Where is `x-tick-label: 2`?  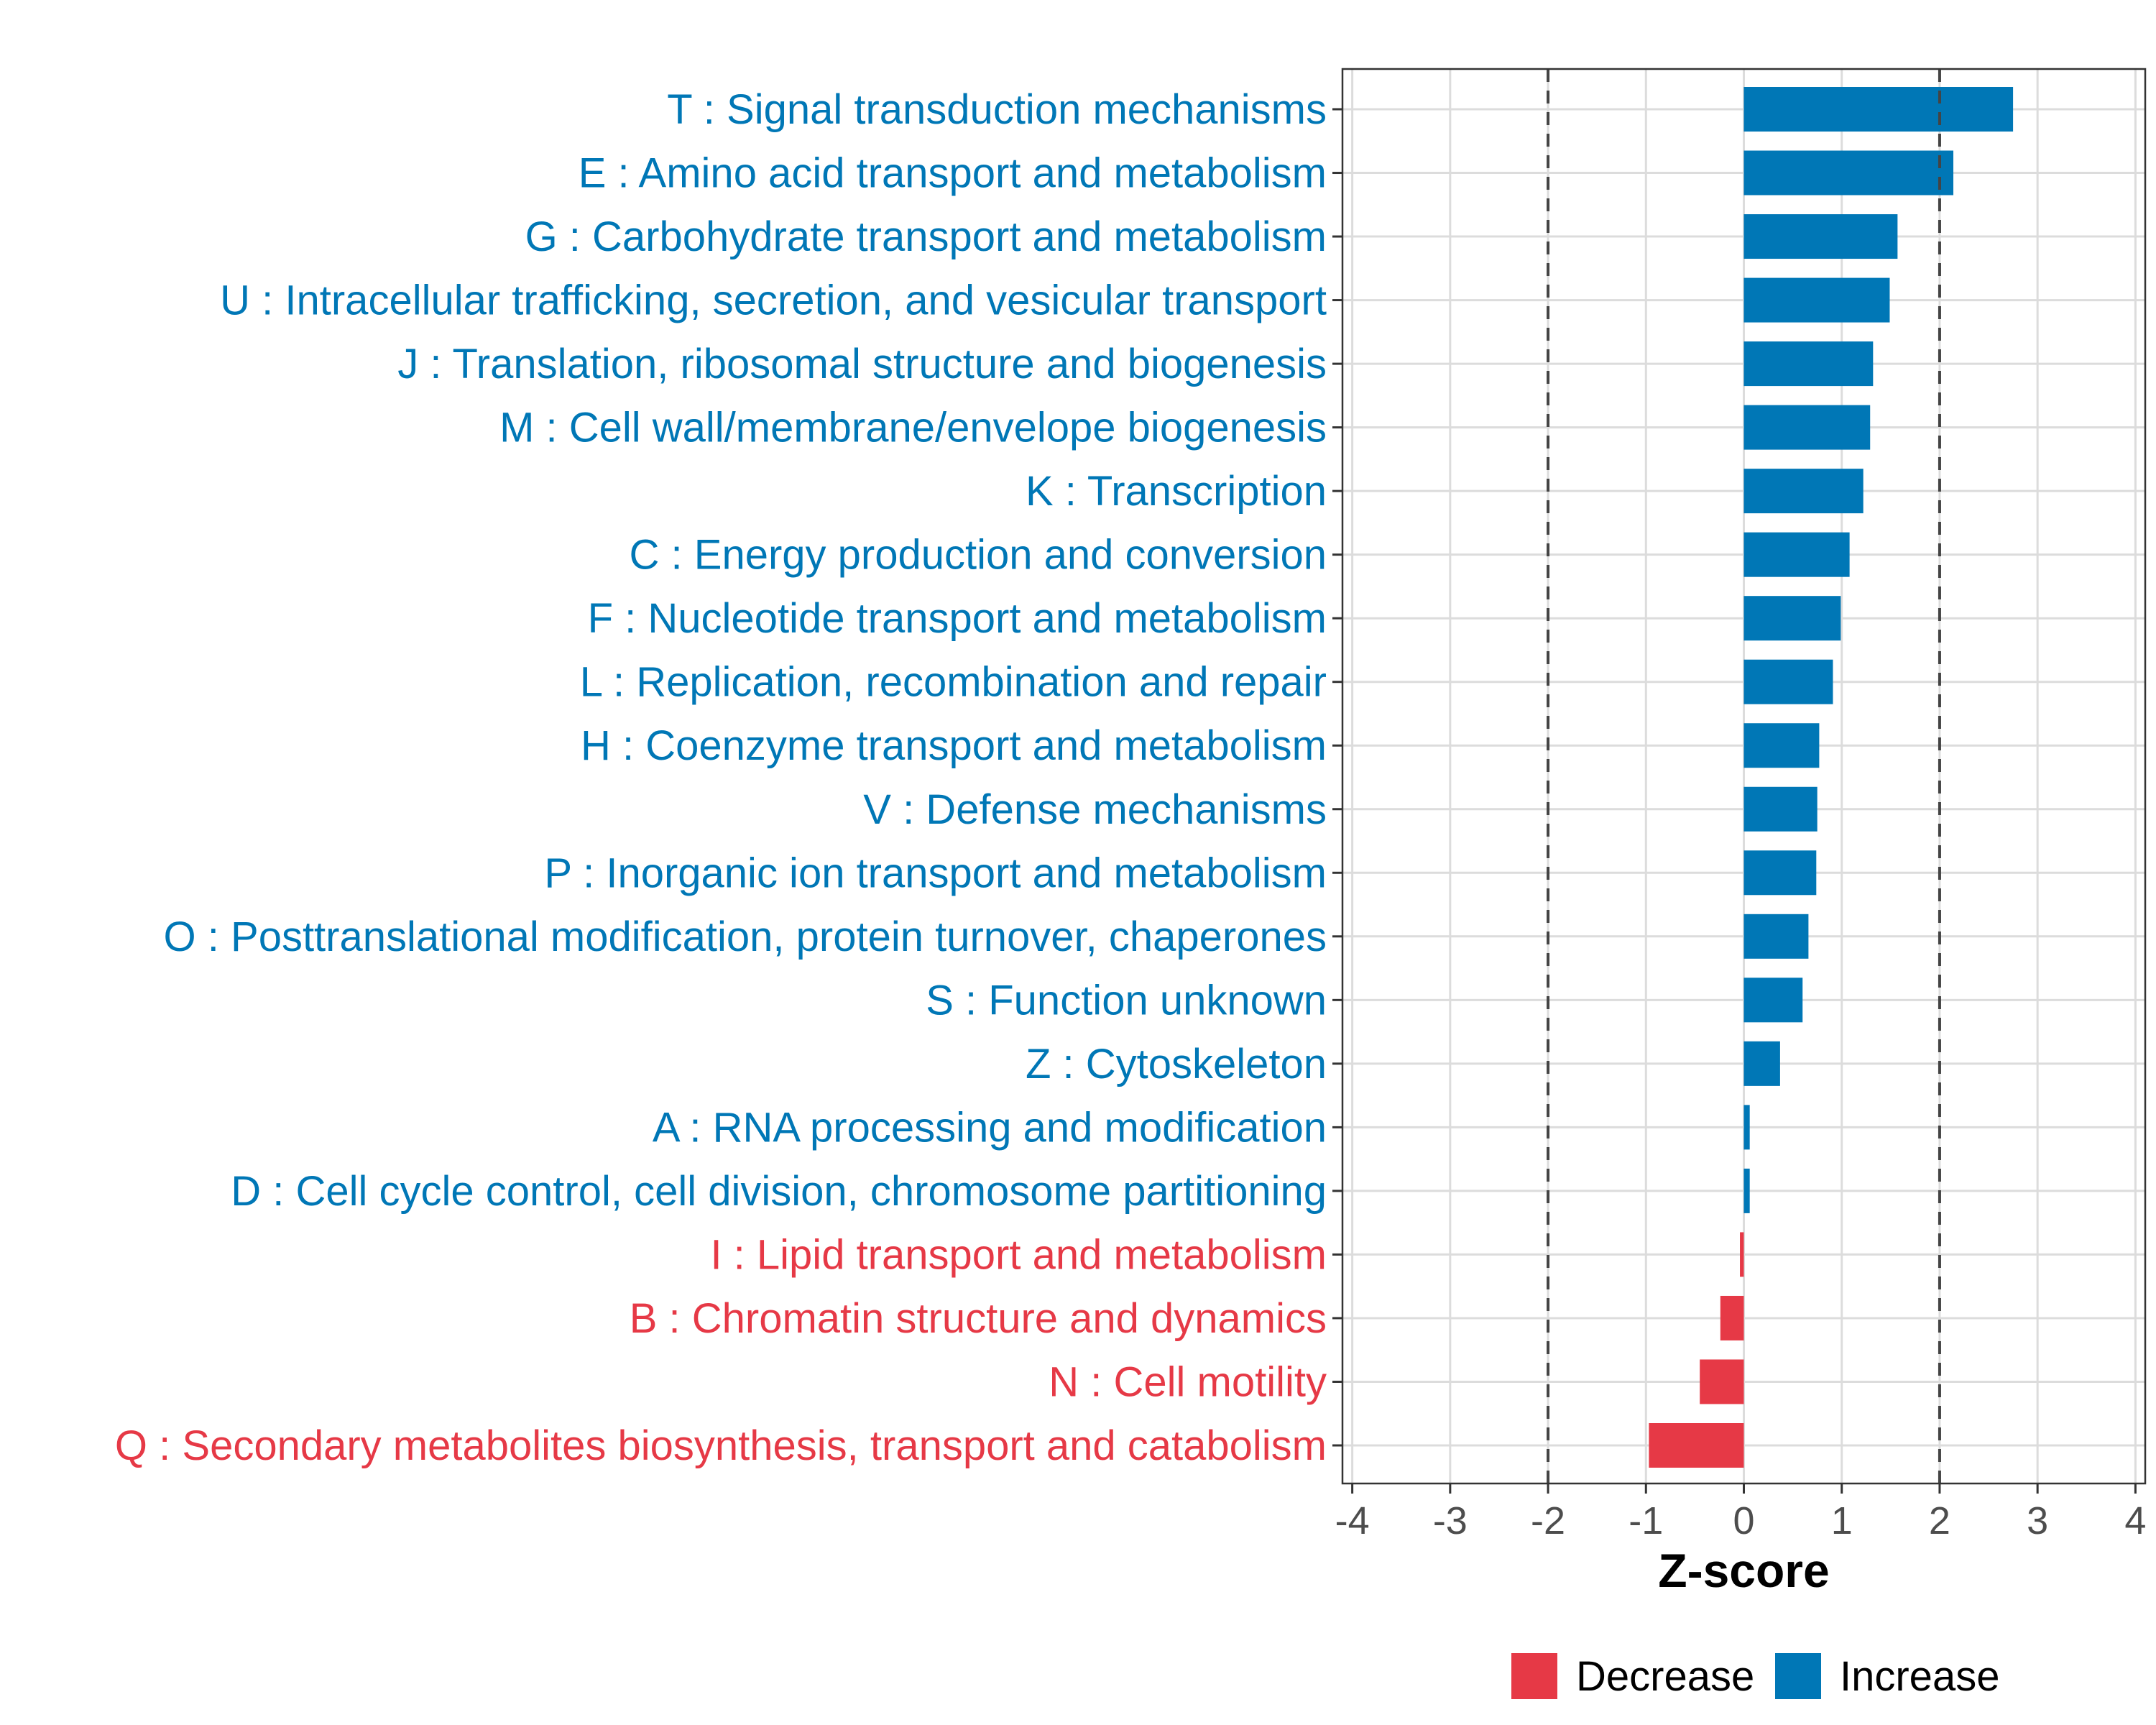 x-tick-label: 2 is located at coordinates (1939, 1520).